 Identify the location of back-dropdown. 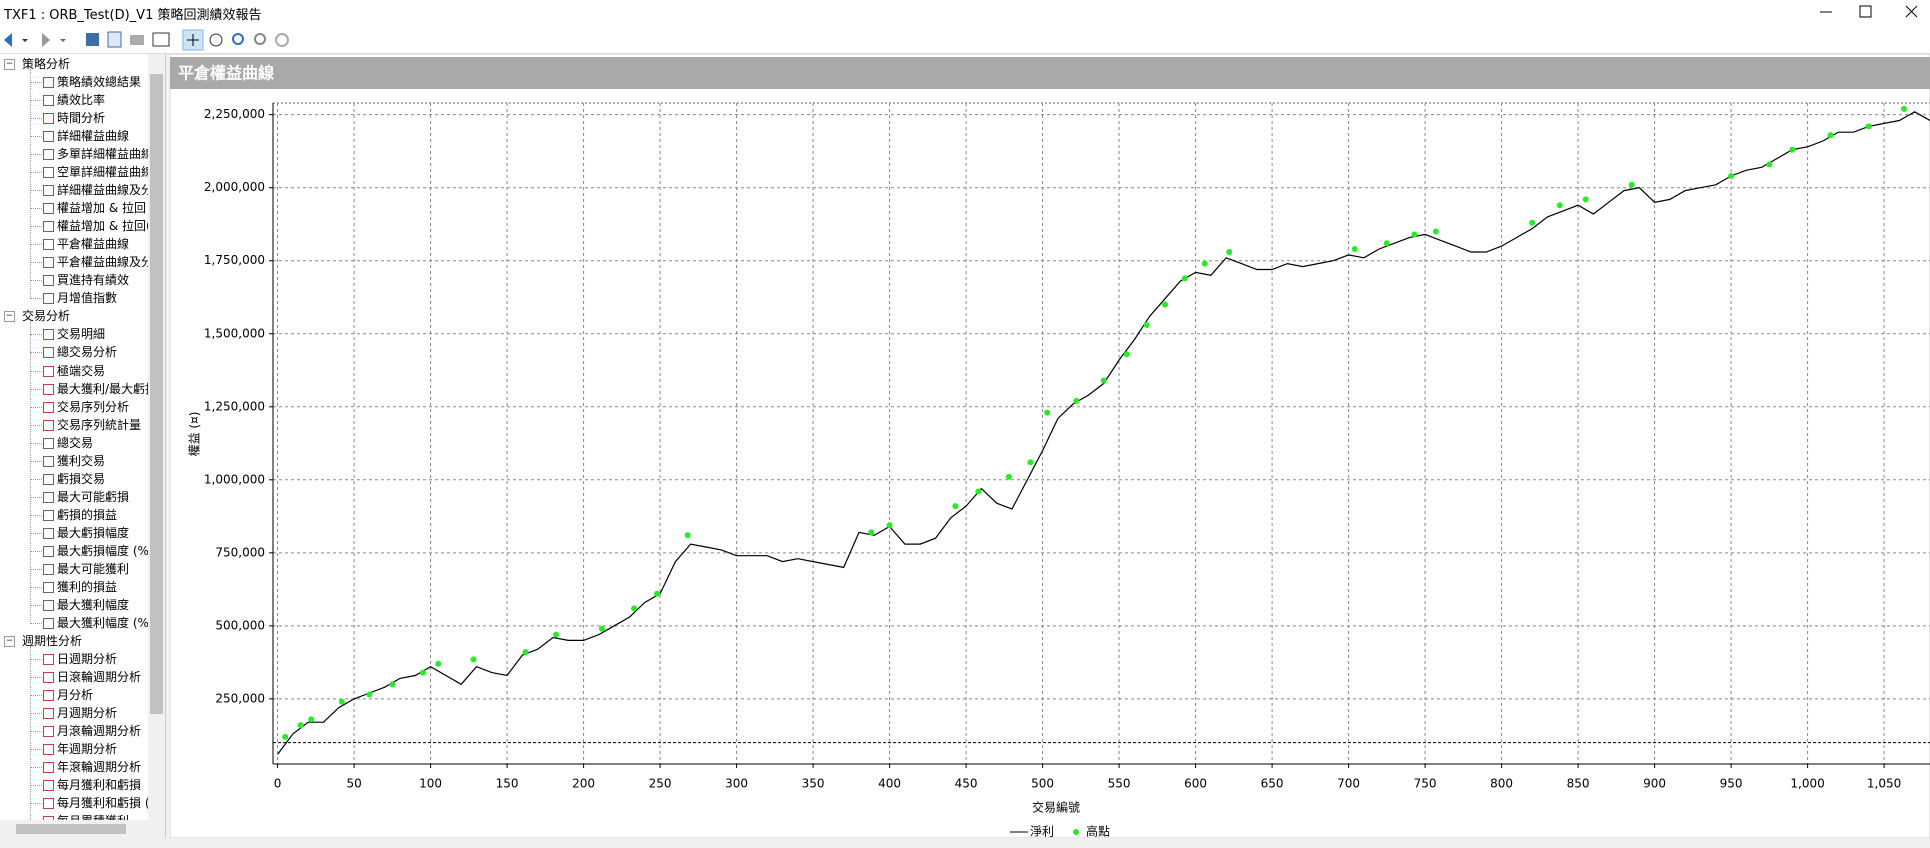
(25, 40).